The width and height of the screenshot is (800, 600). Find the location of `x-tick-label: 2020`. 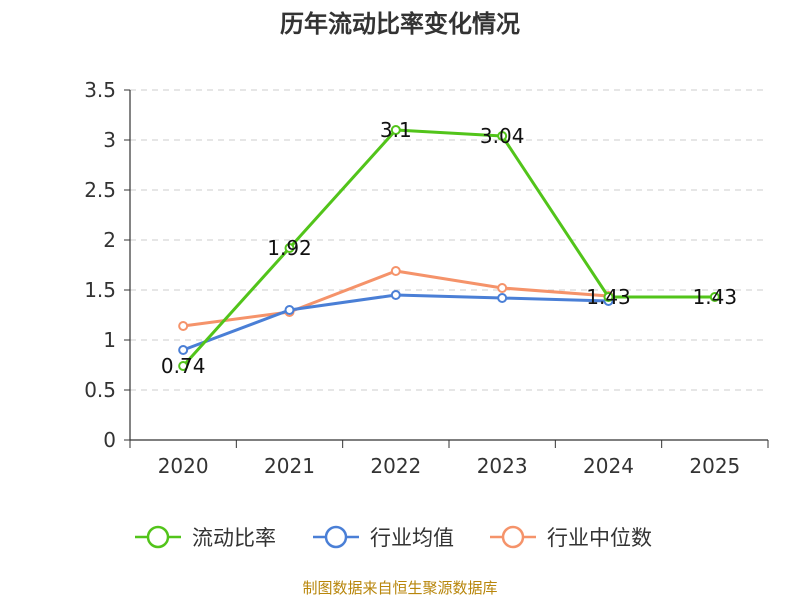

x-tick-label: 2020 is located at coordinates (183, 466).